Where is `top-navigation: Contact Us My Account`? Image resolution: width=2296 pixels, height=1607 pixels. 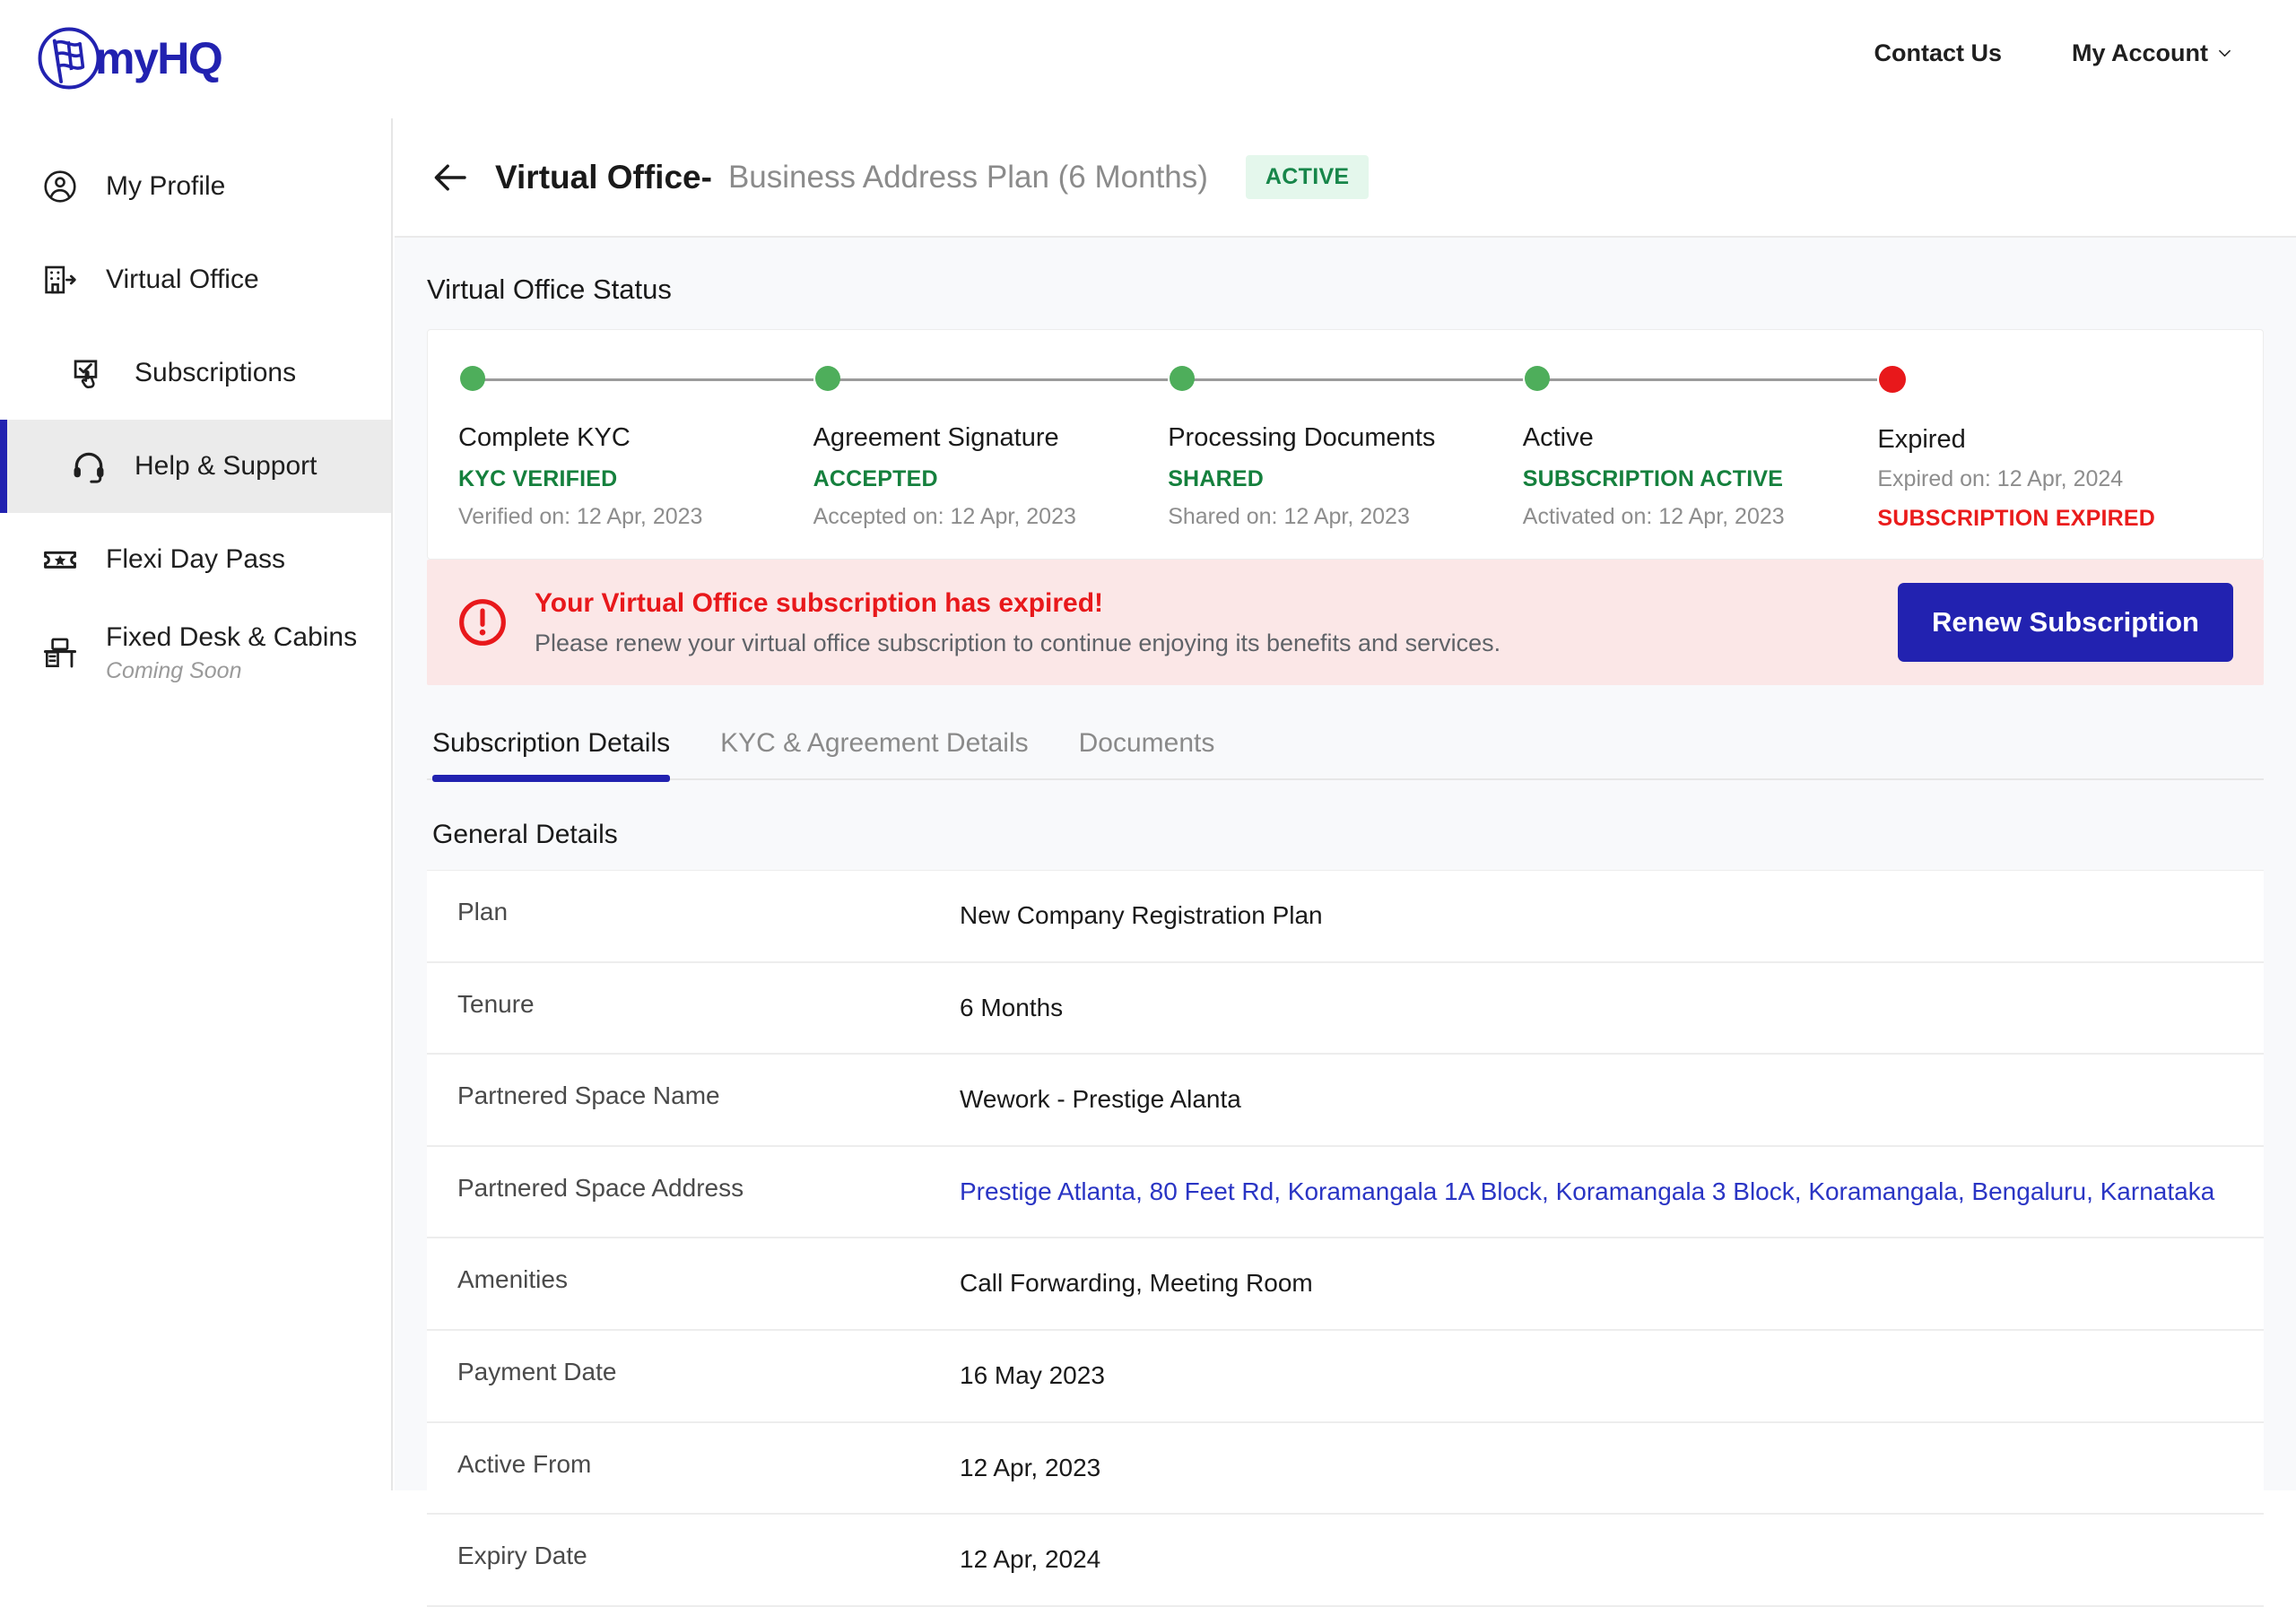
top-navigation: Contact Us My Account is located at coordinates (2052, 53).